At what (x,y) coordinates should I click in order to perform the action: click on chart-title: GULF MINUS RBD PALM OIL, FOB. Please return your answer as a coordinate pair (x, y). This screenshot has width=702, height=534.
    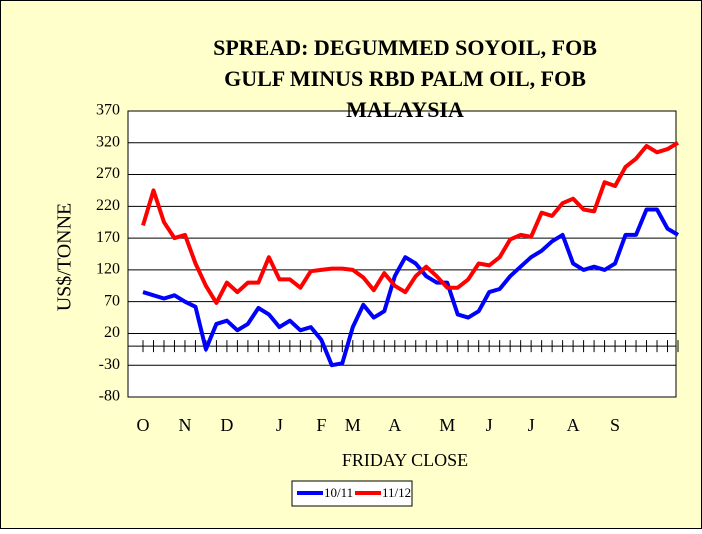
    Looking at the image, I should click on (405, 78).